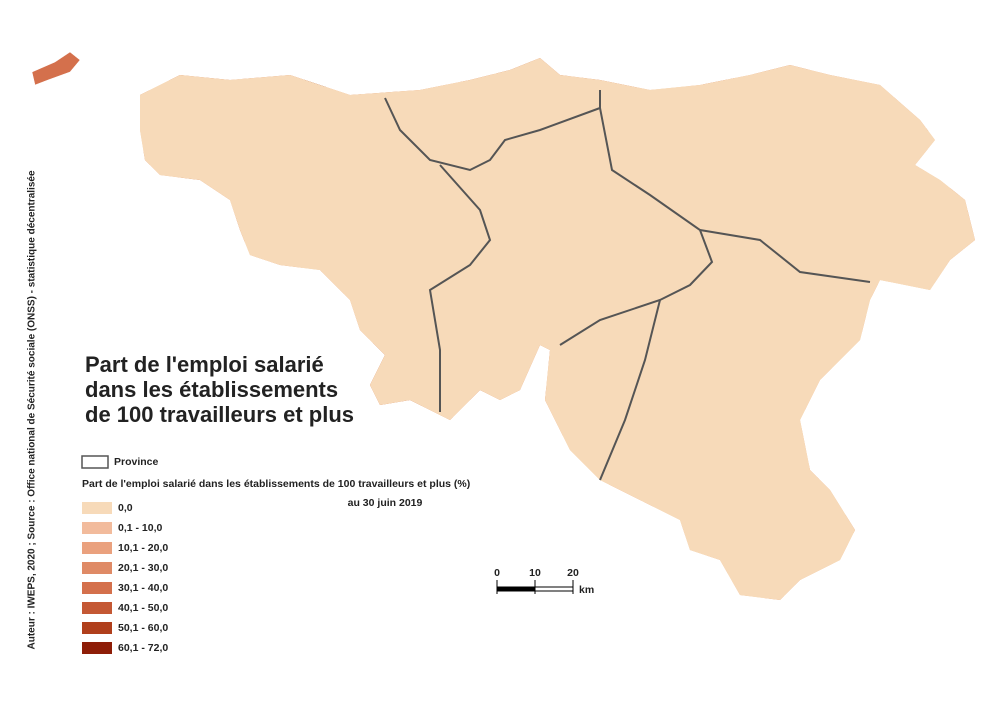  What do you see at coordinates (204, 364) in the screenshot?
I see `title-line: Part de l'emploi salarié` at bounding box center [204, 364].